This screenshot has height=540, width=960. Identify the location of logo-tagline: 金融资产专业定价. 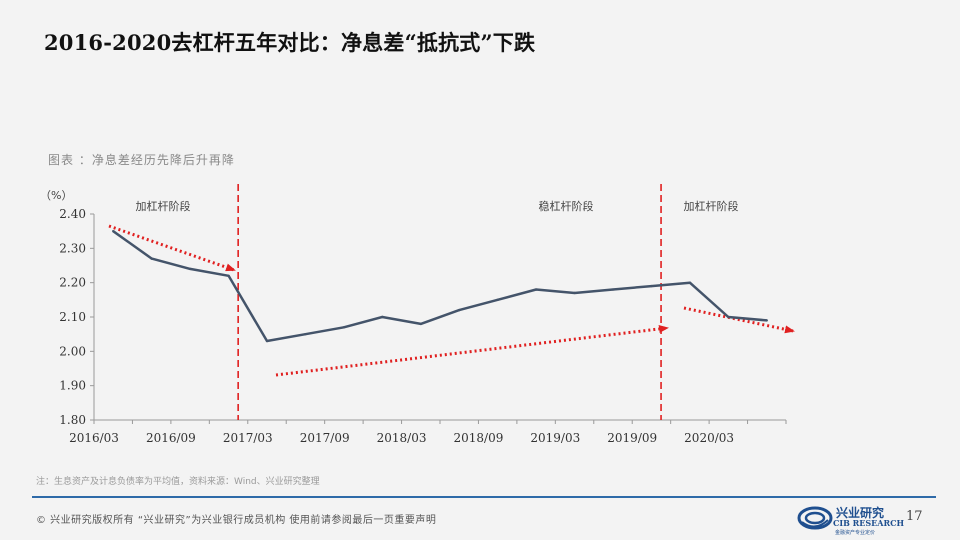
(855, 533).